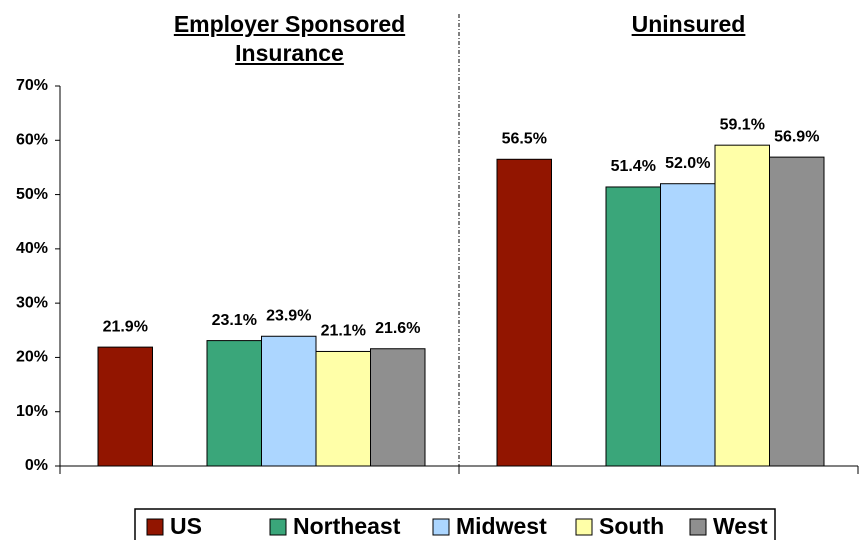 The image size is (859, 540). I want to click on legend-label: Midwest, so click(501, 526).